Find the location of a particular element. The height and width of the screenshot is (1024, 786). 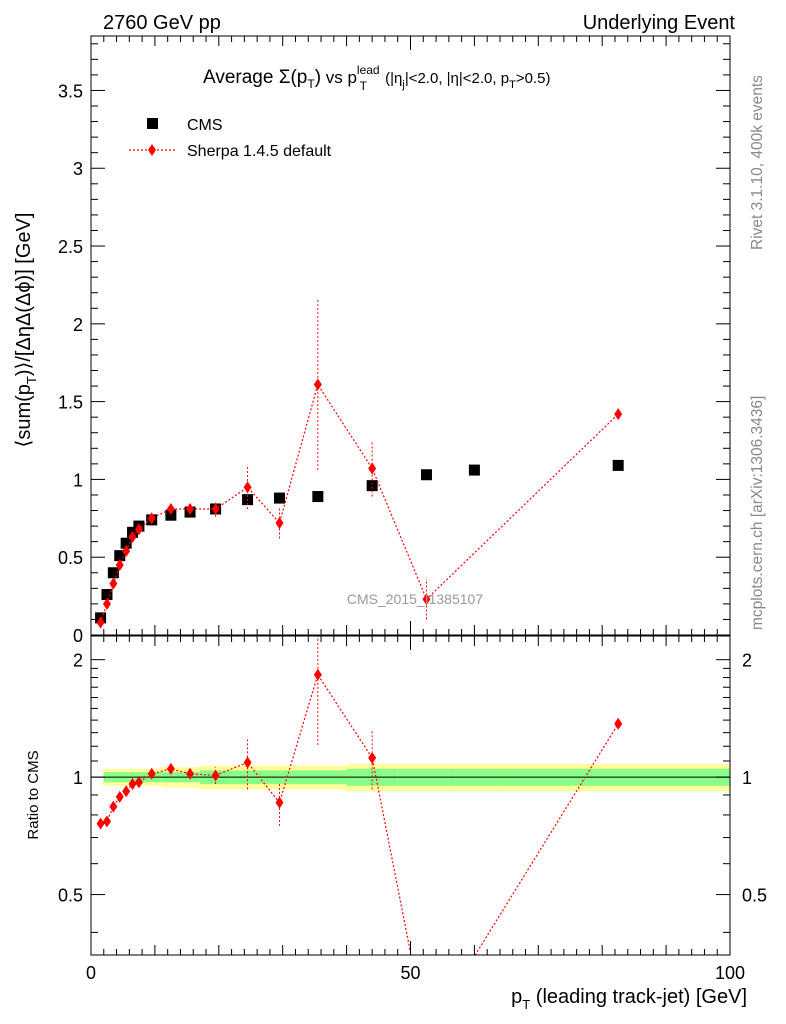

header-left-label: 2760 GeV pp is located at coordinates (162, 23).